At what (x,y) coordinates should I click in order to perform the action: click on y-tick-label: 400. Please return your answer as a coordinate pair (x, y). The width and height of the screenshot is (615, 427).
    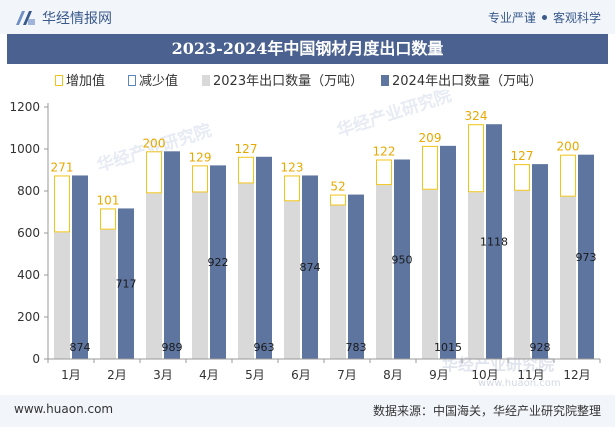
    Looking at the image, I should click on (28, 275).